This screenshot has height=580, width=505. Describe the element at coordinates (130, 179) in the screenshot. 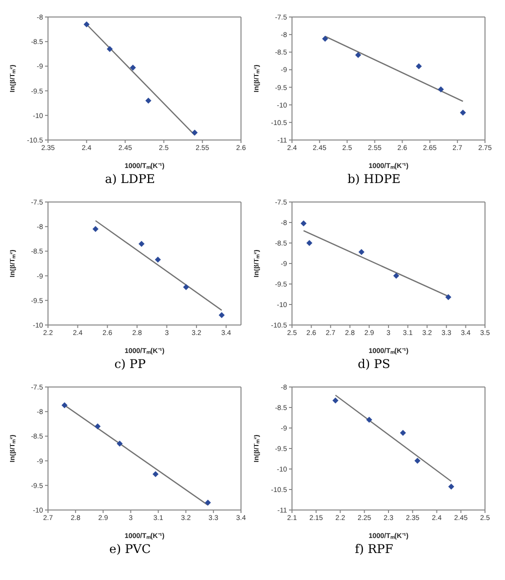

I see `text: a) LDPE` at that location.